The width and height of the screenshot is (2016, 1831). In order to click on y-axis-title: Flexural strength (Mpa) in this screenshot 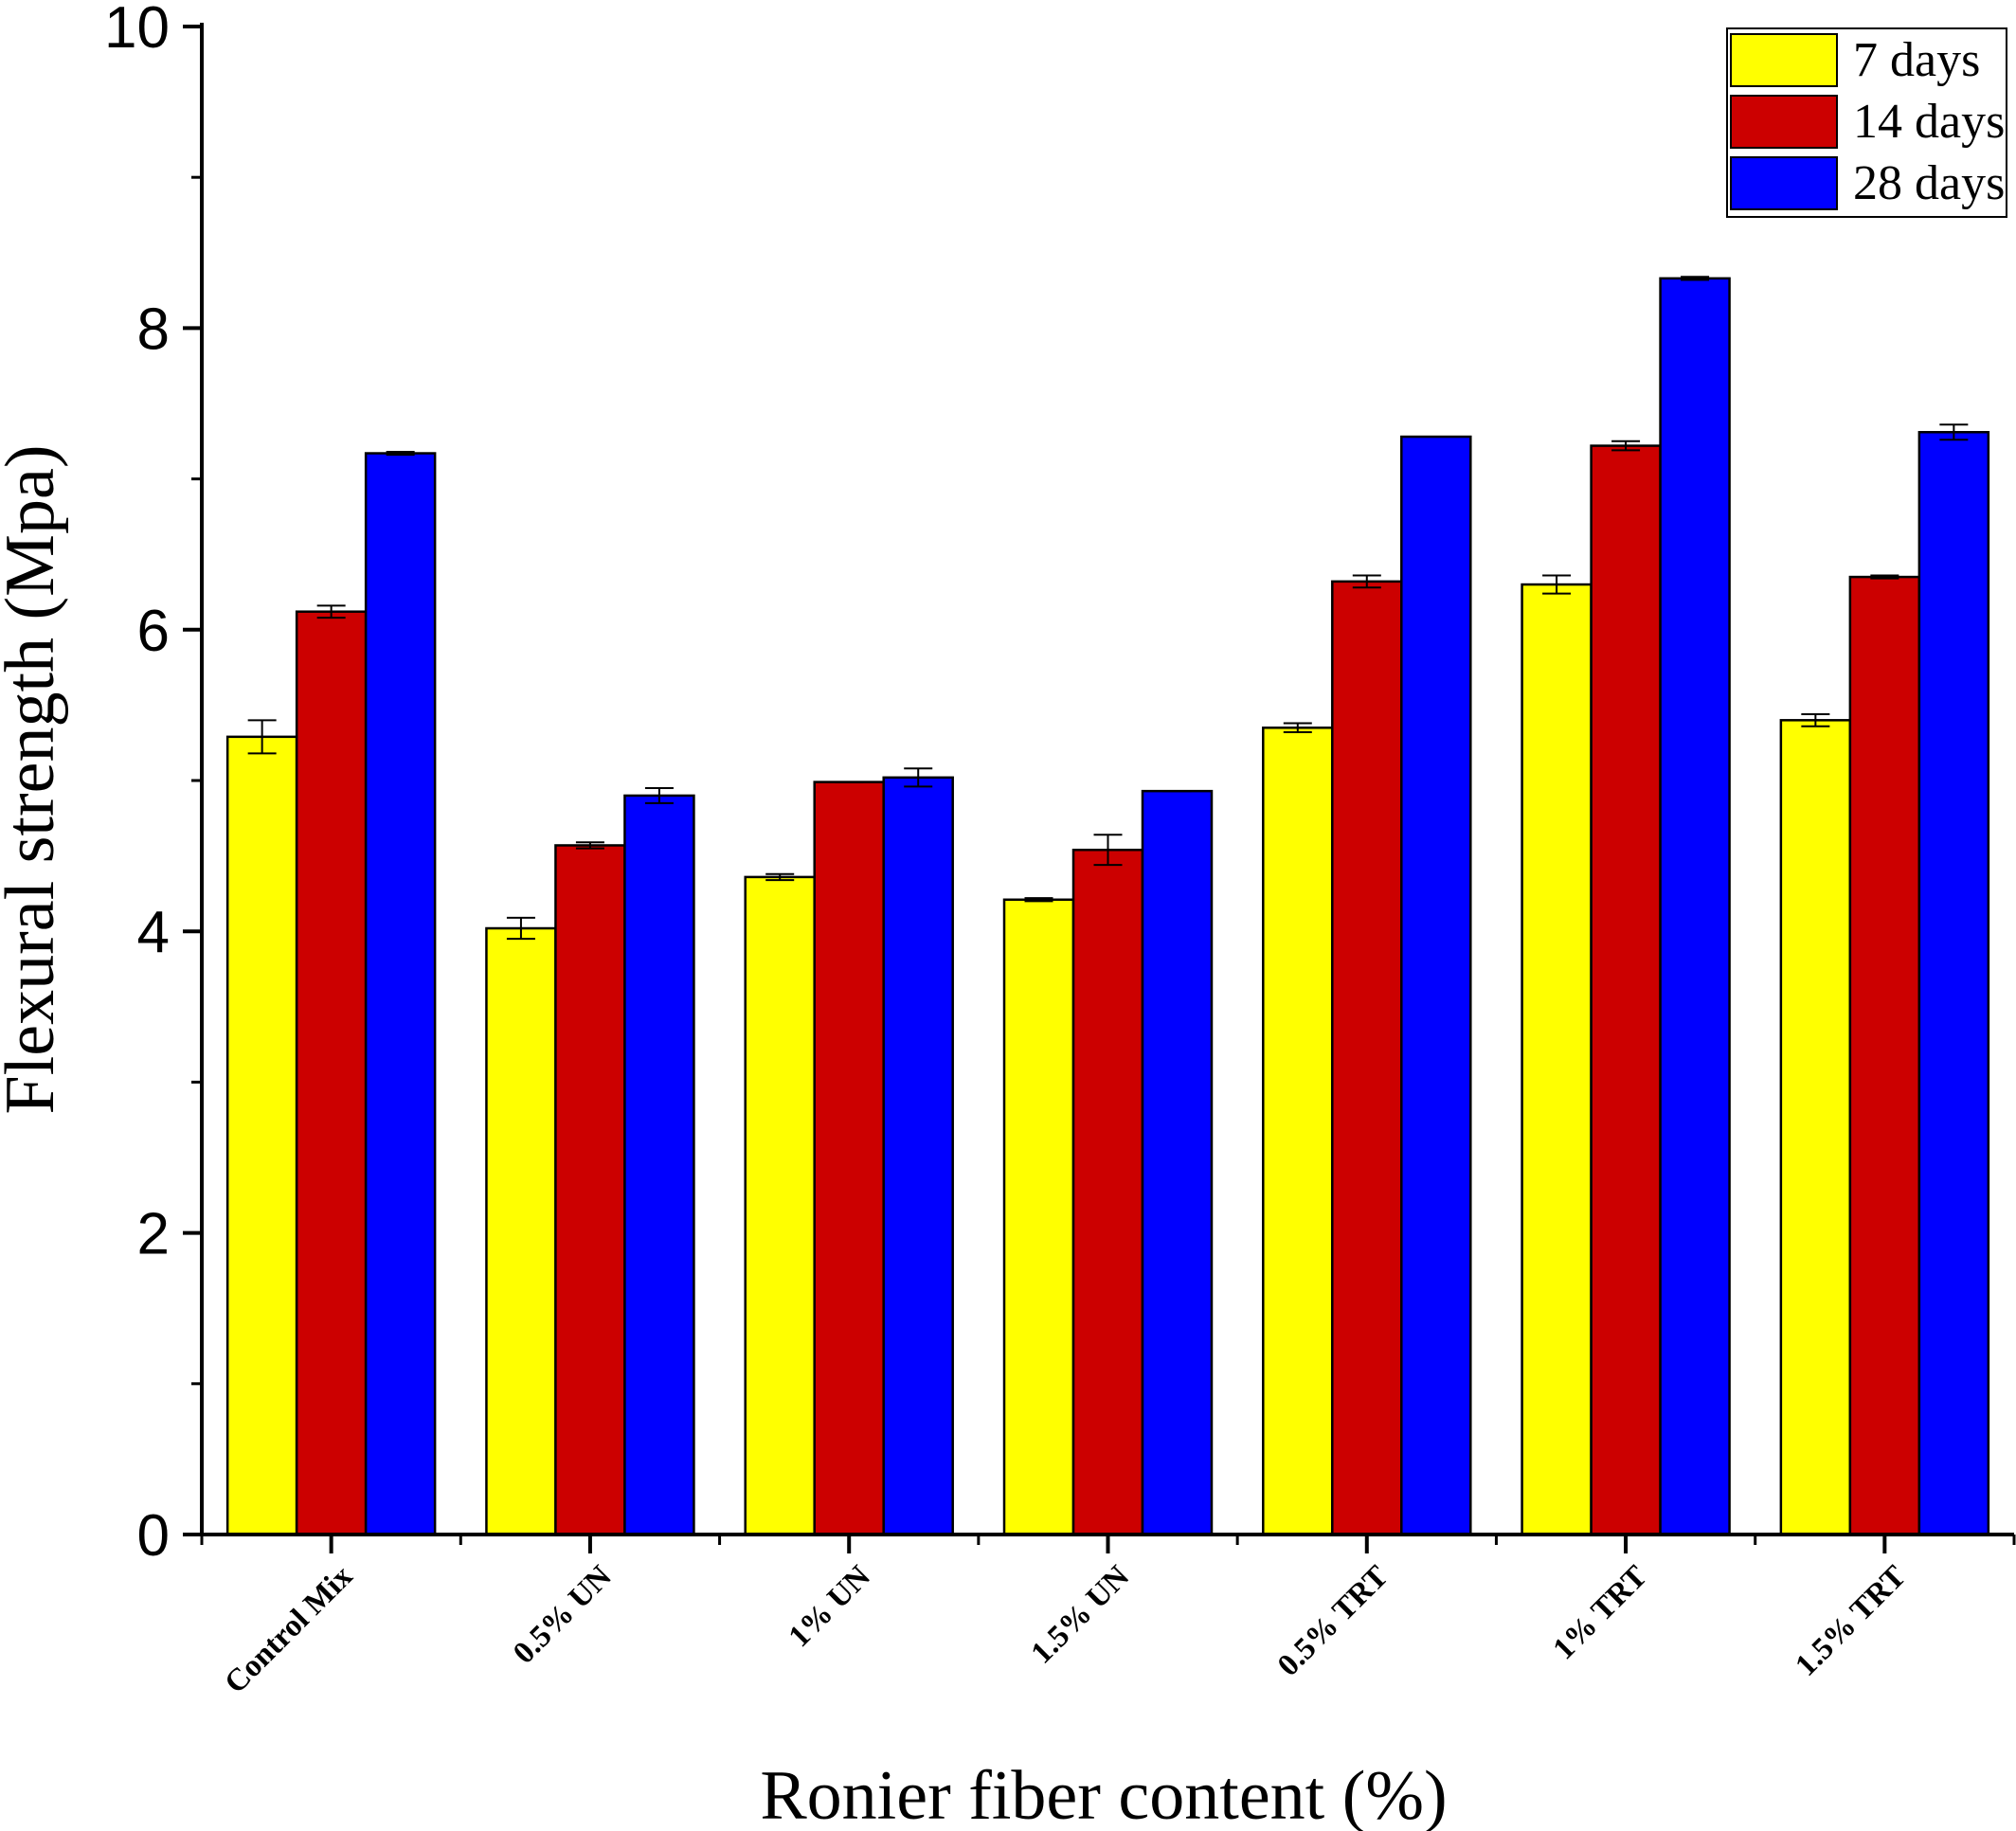, I will do `click(34, 780)`.